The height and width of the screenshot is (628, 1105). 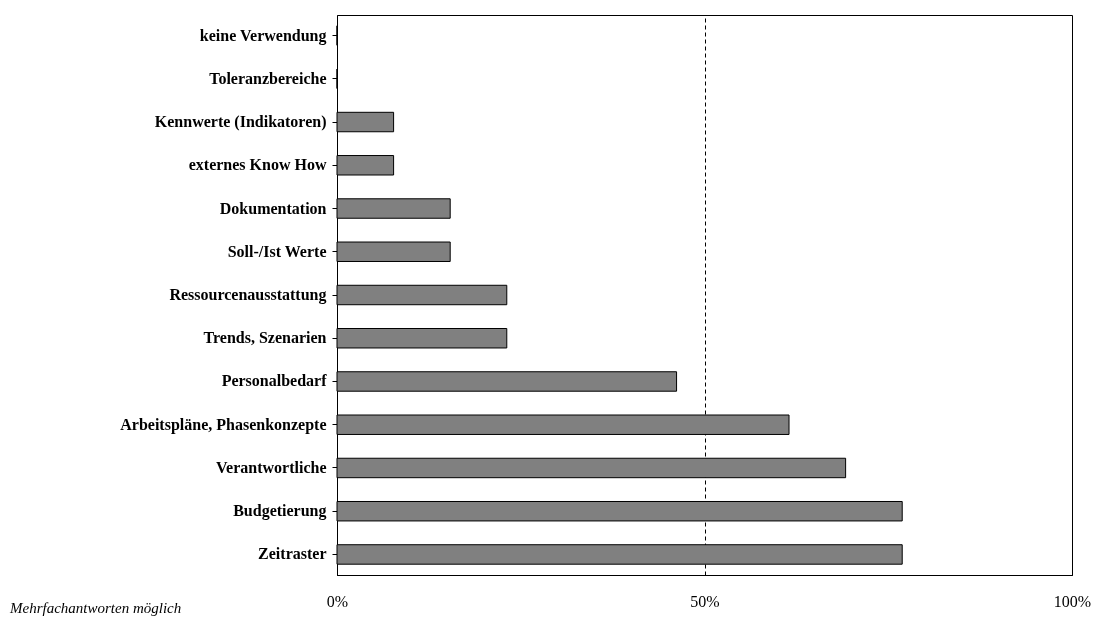 What do you see at coordinates (273, 208) in the screenshot?
I see `y-tick-label: Dokumentation` at bounding box center [273, 208].